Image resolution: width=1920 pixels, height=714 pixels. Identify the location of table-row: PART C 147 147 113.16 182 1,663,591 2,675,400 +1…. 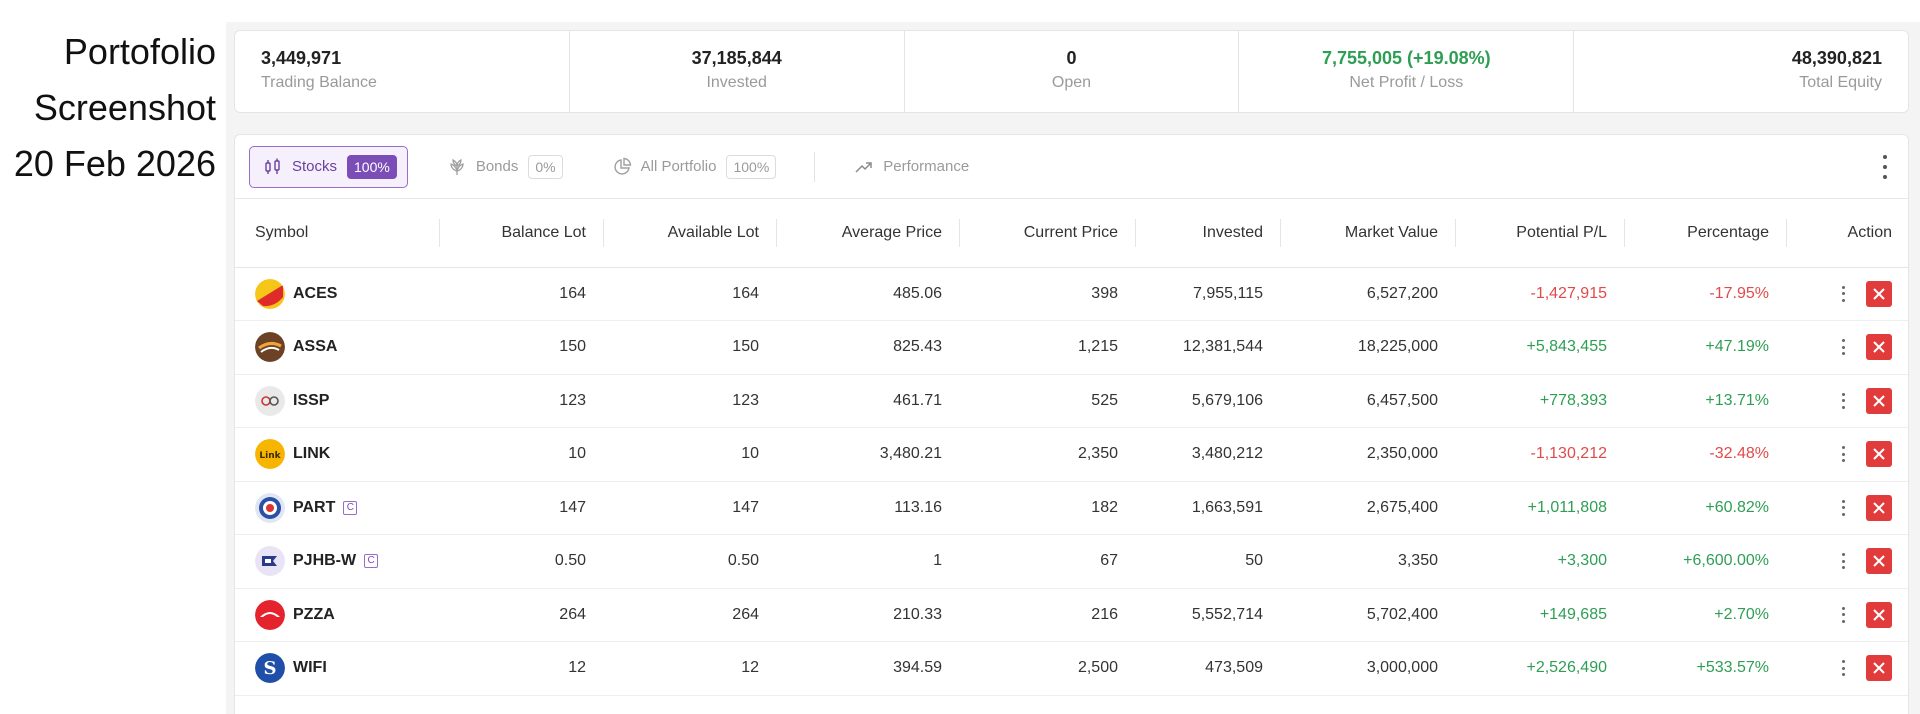
(1071, 508).